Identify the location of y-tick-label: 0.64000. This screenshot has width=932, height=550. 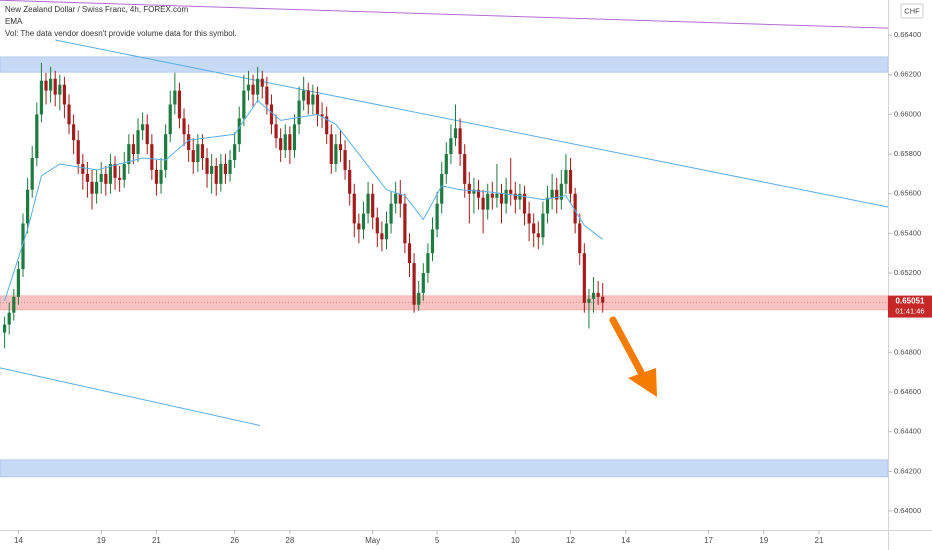
(907, 510).